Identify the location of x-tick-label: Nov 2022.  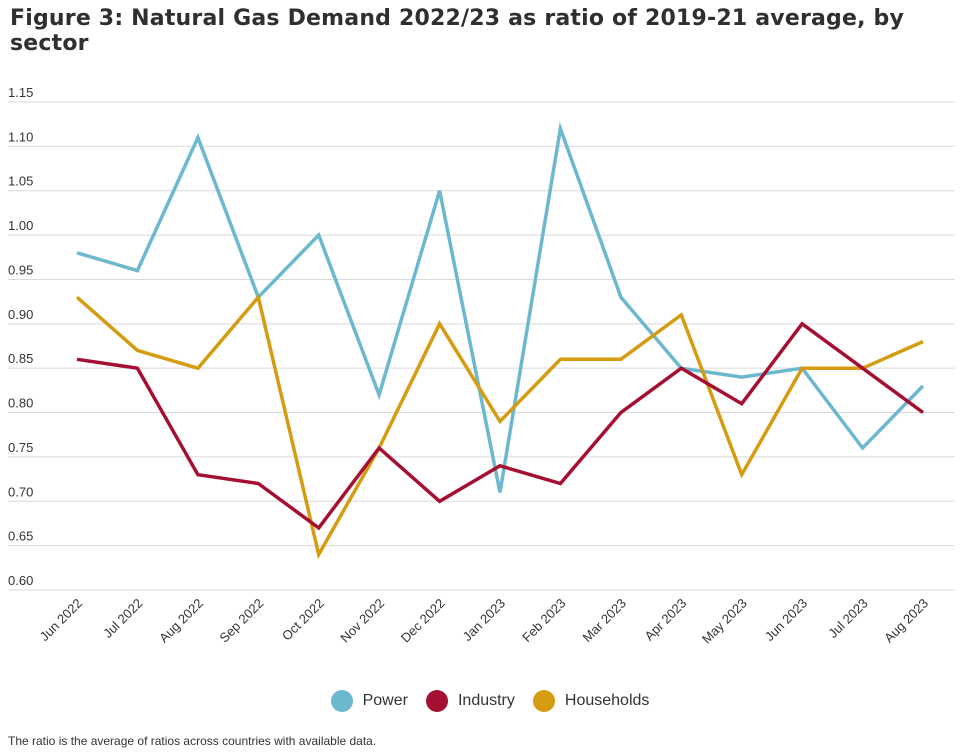
(362, 621).